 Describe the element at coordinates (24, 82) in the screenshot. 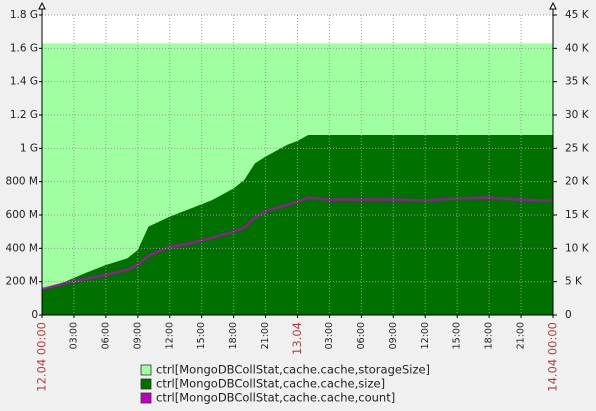

I see `y-tick-label: 1.4 G` at that location.